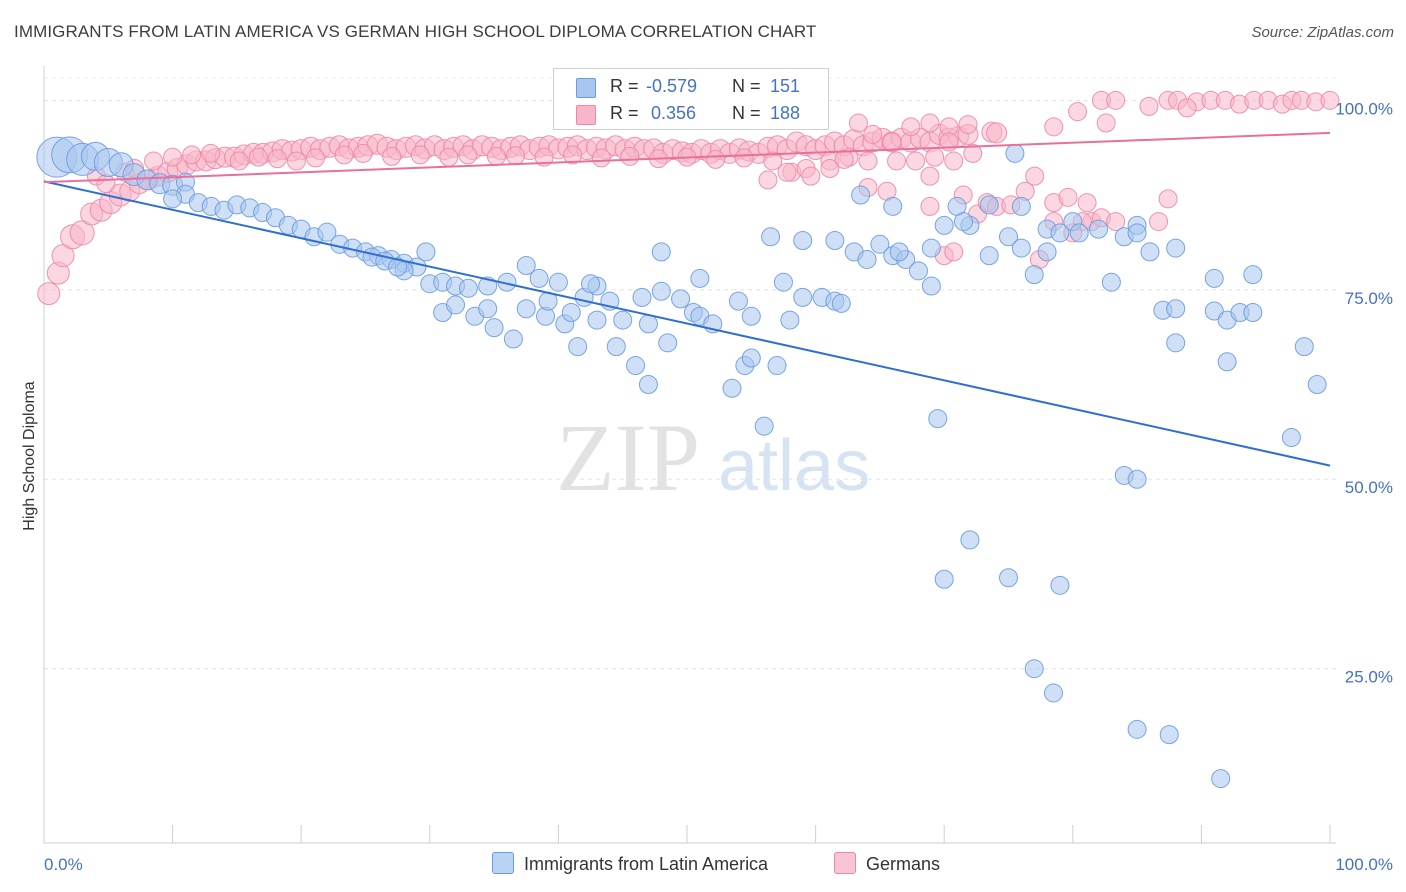  I want to click on correlation-legend: R = -0.579 N = 151 R = 0.356 N = 188, so click(691, 99).